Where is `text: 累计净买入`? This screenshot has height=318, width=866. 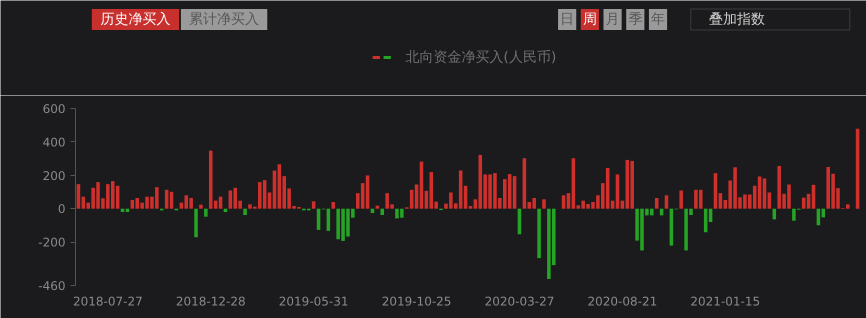
text: 累计净买入 is located at coordinates (224, 20).